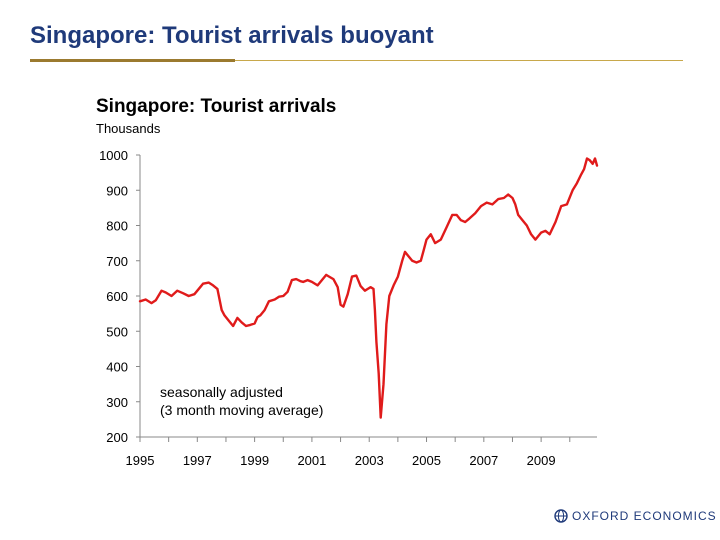  Describe the element at coordinates (541, 460) in the screenshot. I see `x-tick-label: 2009` at that location.